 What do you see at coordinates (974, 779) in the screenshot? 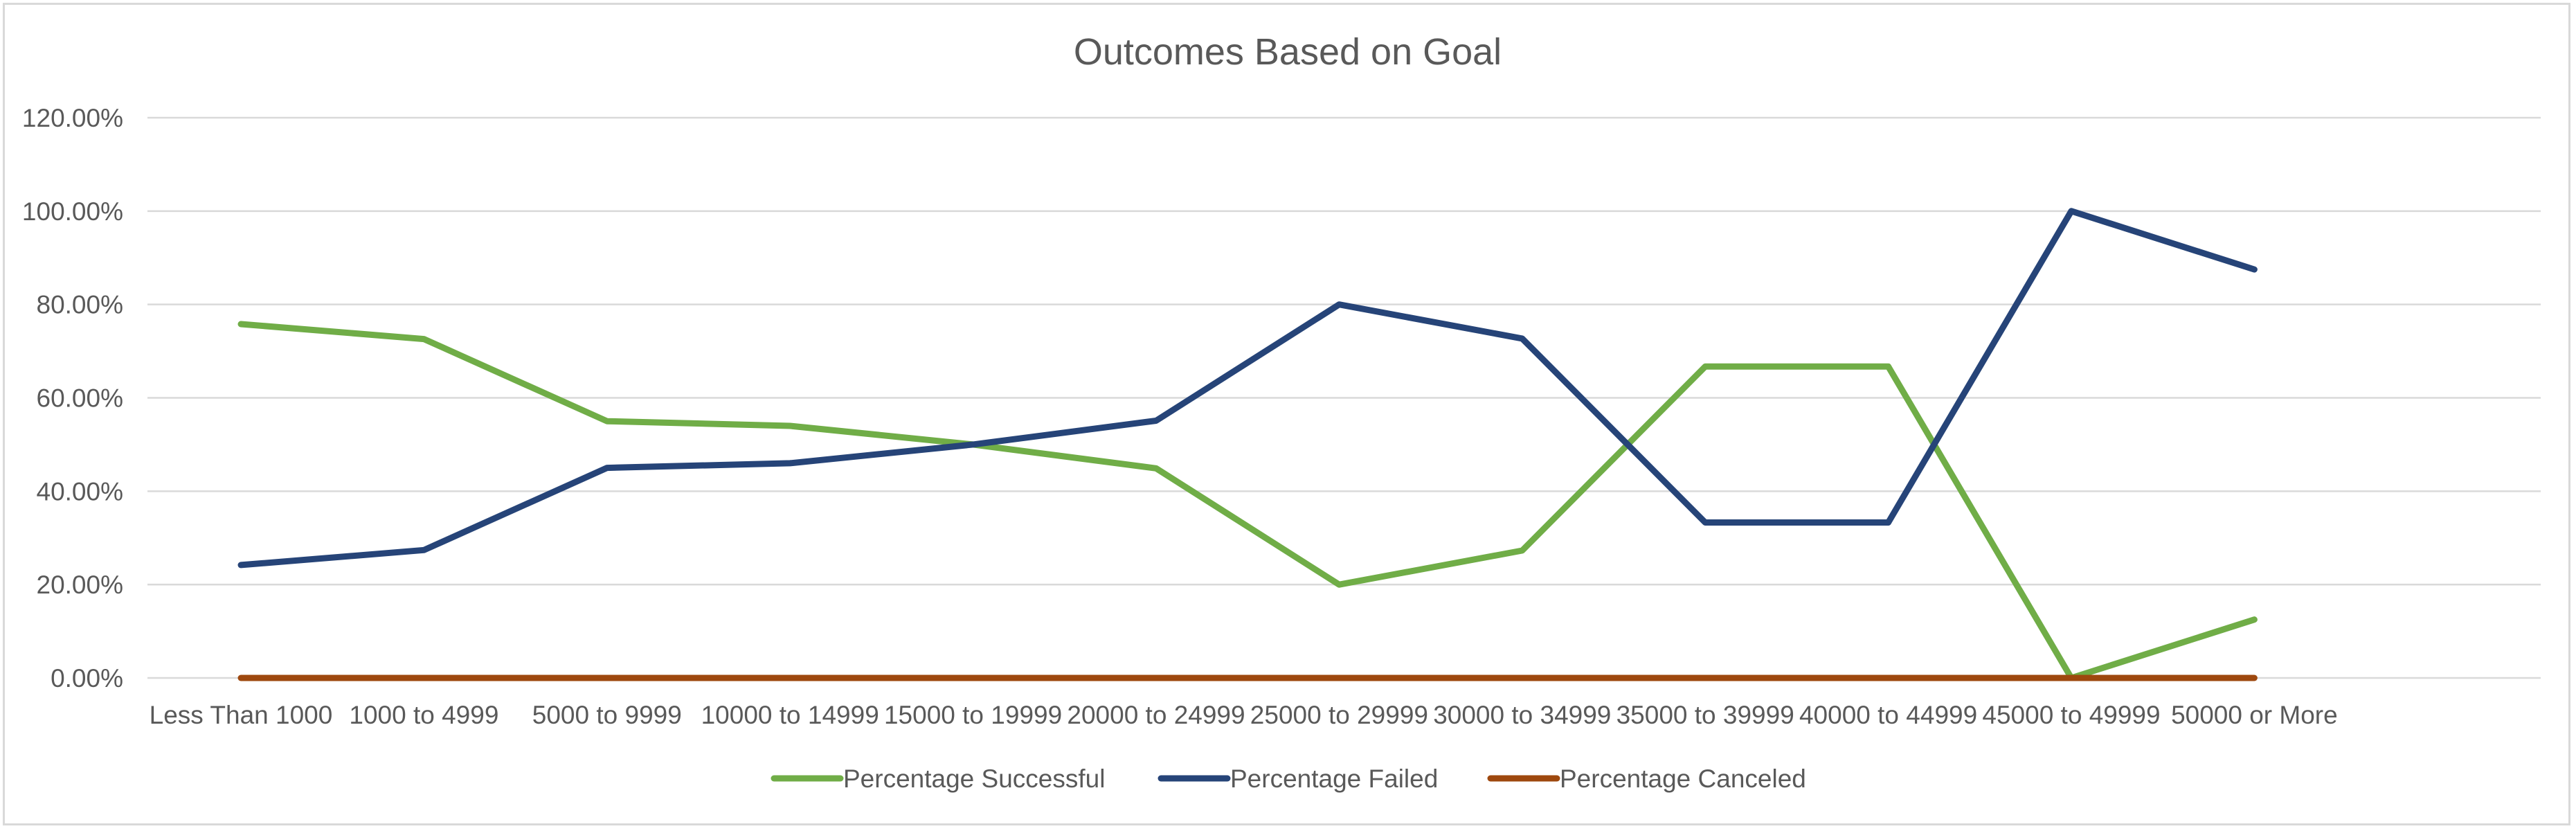
I see `legend-label-percentage-successful: Percentage Successful` at bounding box center [974, 779].